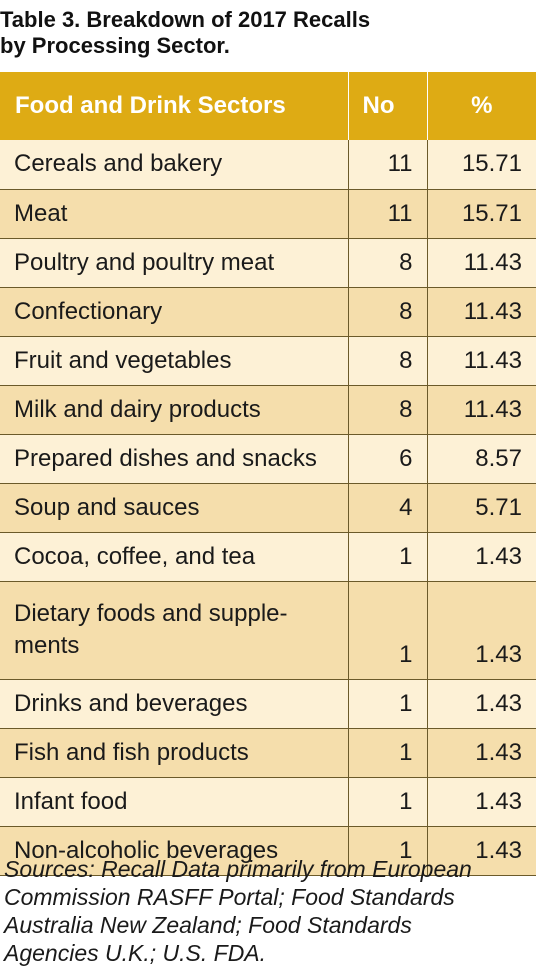  I want to click on table-row: Meat 11 15.71, so click(268, 213).